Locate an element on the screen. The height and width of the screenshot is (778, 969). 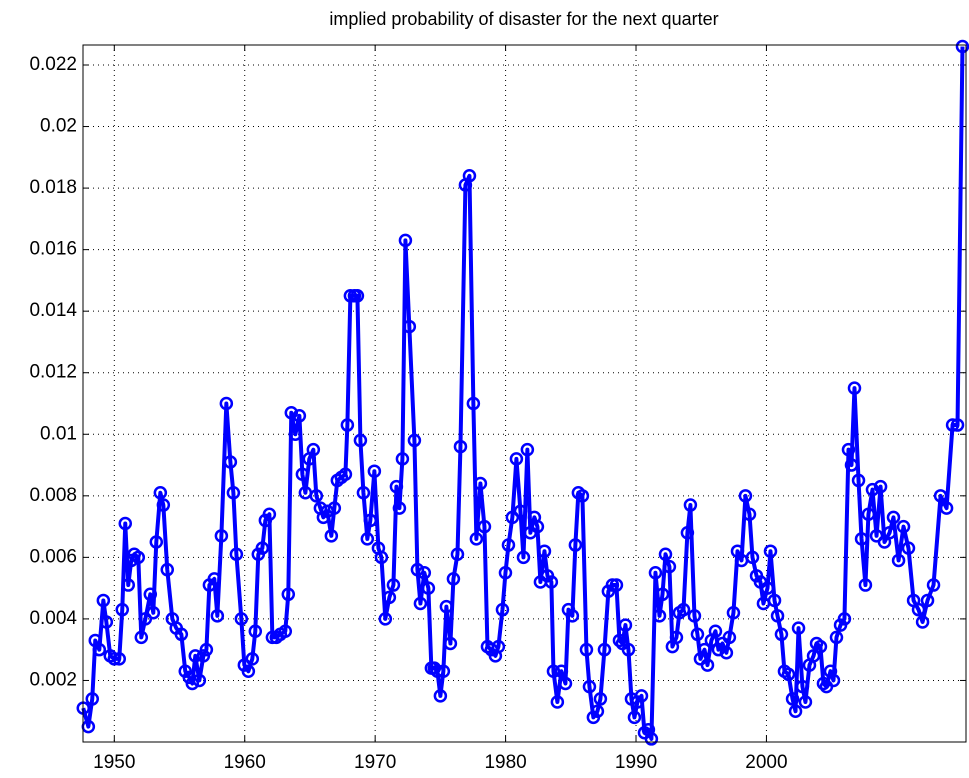
x-tick-label: 1950 is located at coordinates (114, 762).